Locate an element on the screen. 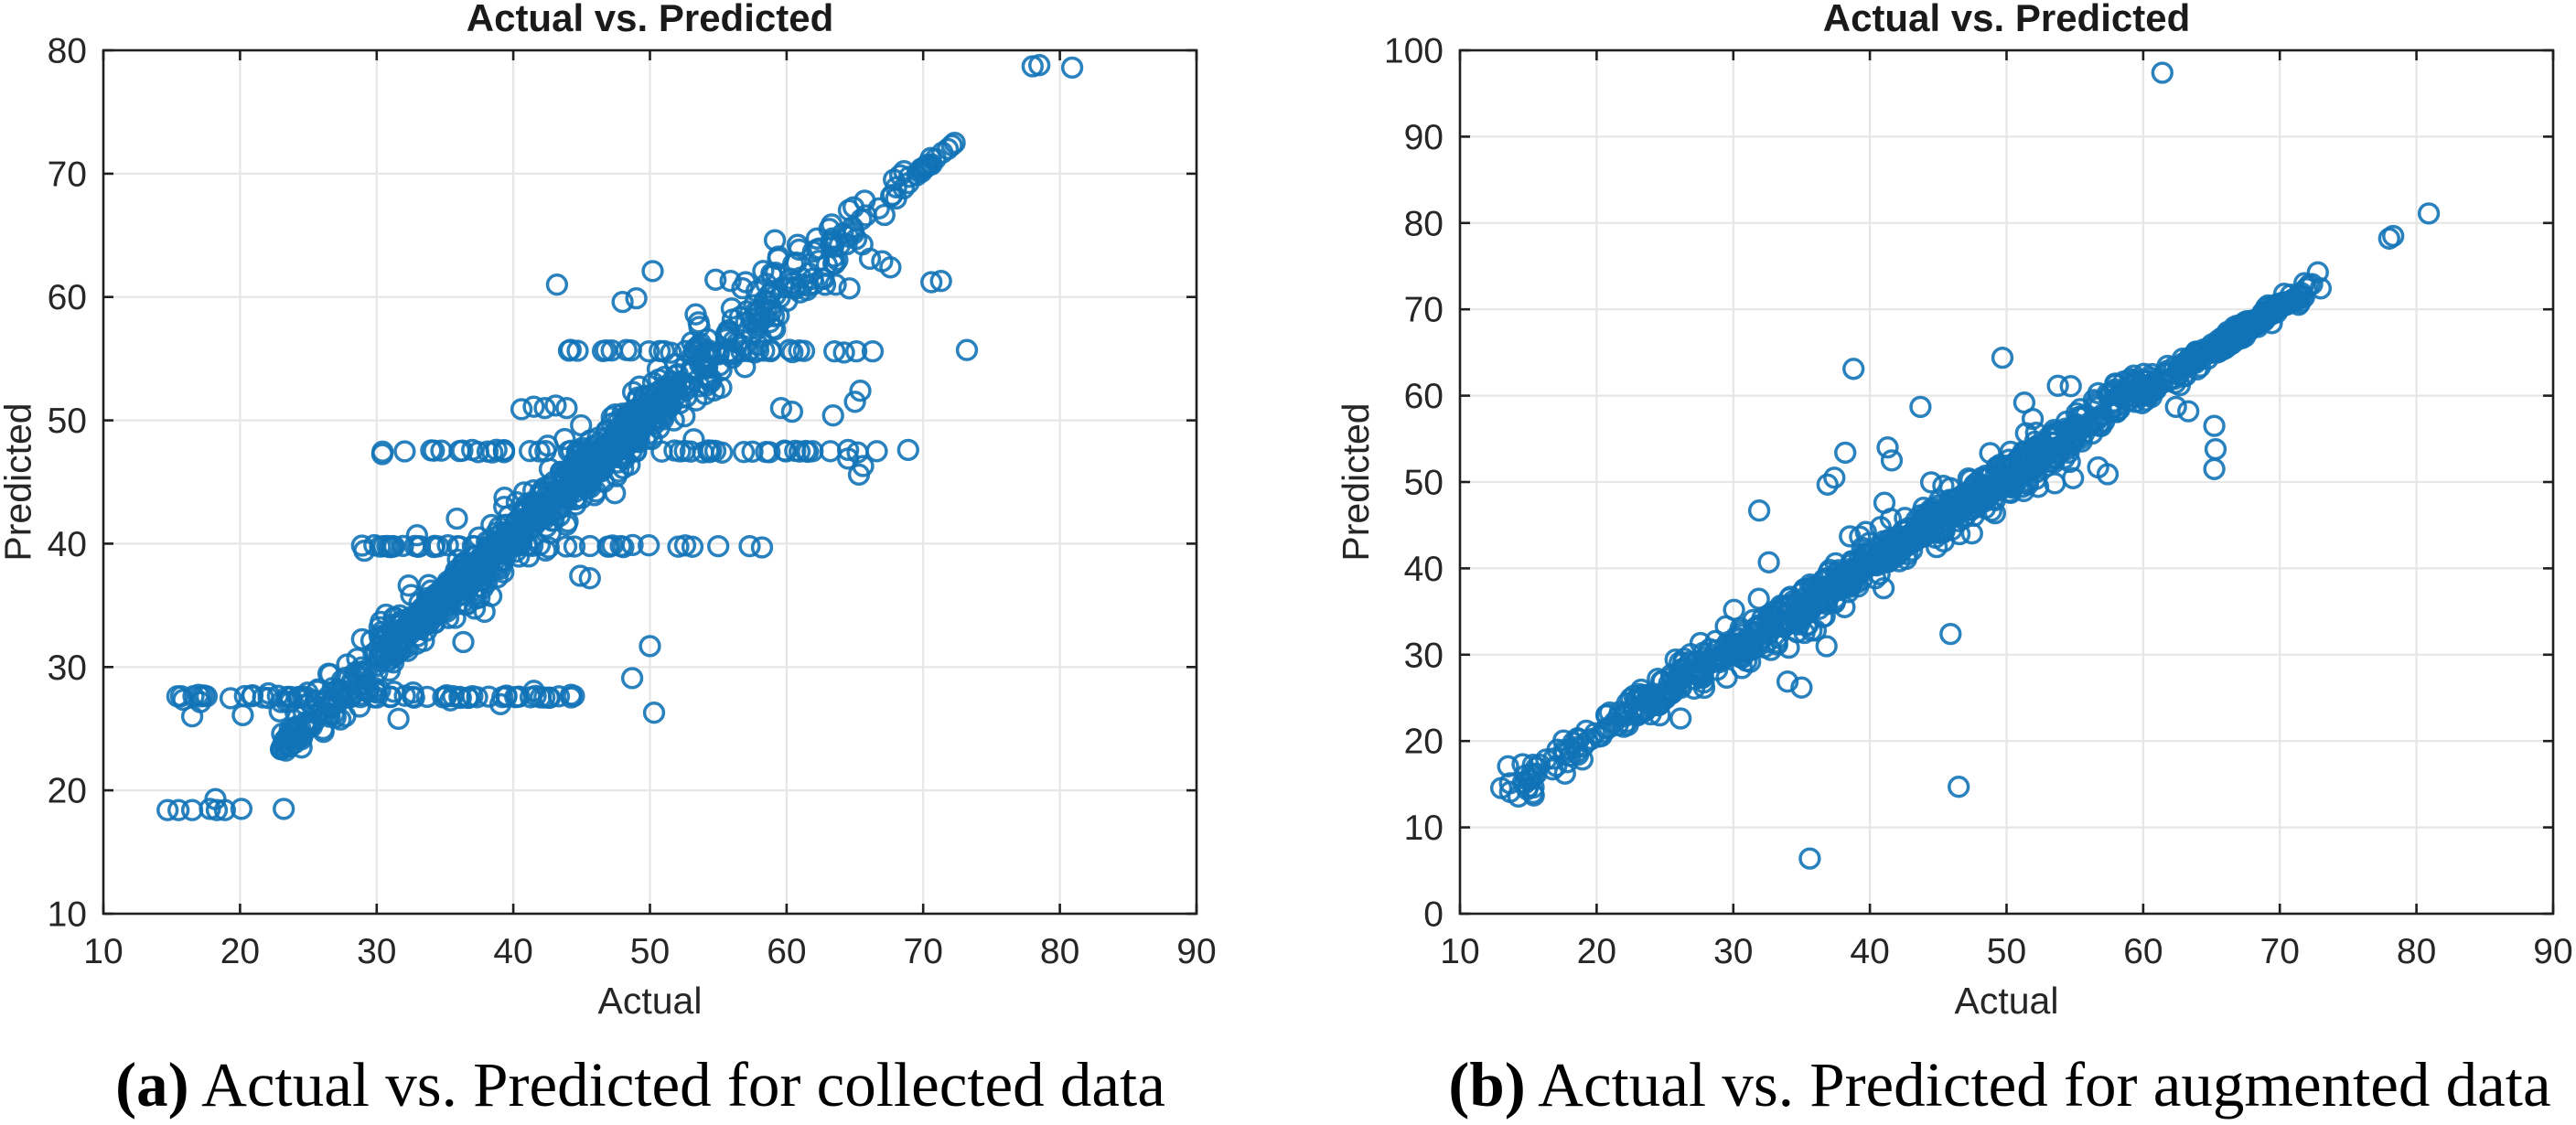 Image resolution: width=2576 pixels, height=1125 pixels. svg-text: 0 is located at coordinates (1433, 915).